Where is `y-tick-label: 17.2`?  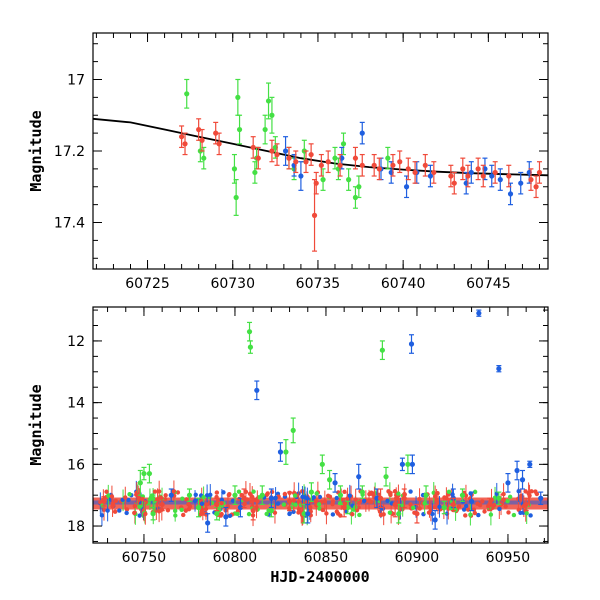
y-tick-label: 17.2 is located at coordinates (69, 152).